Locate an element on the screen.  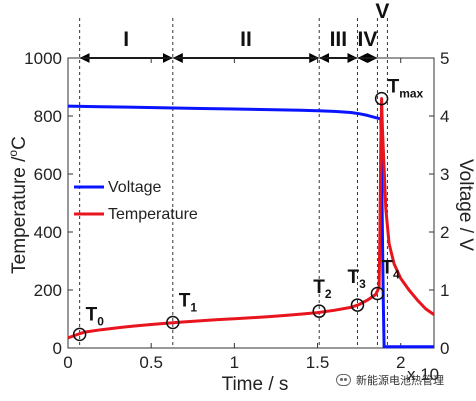
annotation-label: T4 is located at coordinates (390, 269).